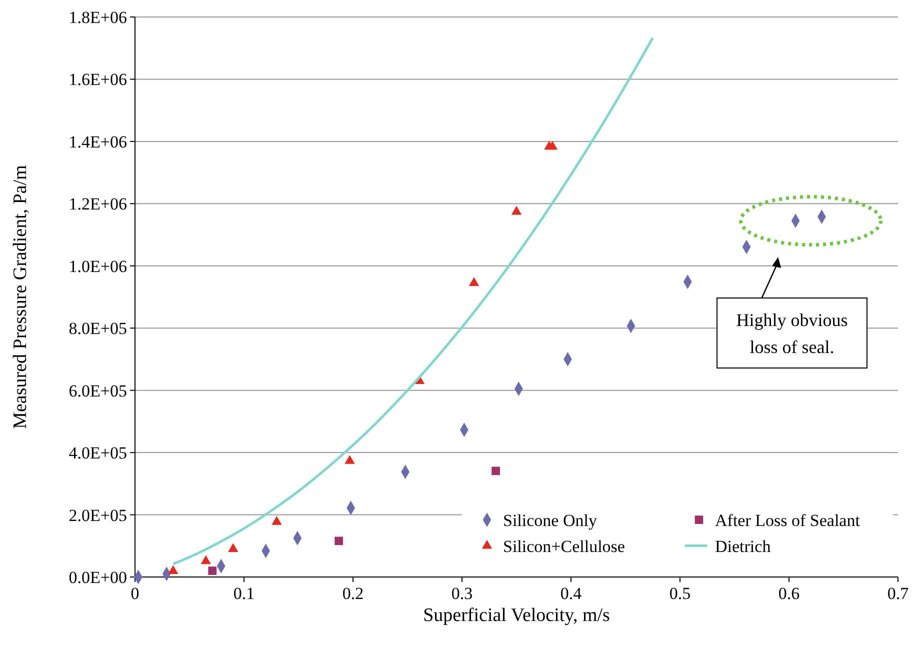  What do you see at coordinates (353, 593) in the screenshot?
I see `x-tick-label: 0.2` at bounding box center [353, 593].